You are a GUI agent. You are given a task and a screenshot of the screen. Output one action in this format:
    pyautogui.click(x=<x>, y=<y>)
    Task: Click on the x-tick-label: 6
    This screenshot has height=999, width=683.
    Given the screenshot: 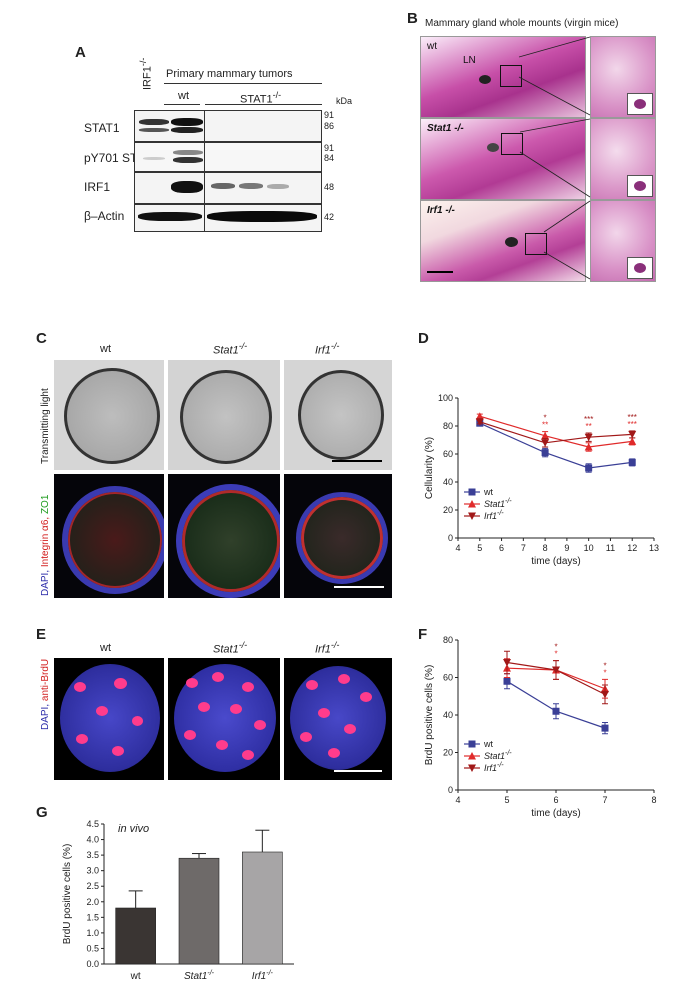 What is the action you would take?
    pyautogui.click(x=555, y=800)
    